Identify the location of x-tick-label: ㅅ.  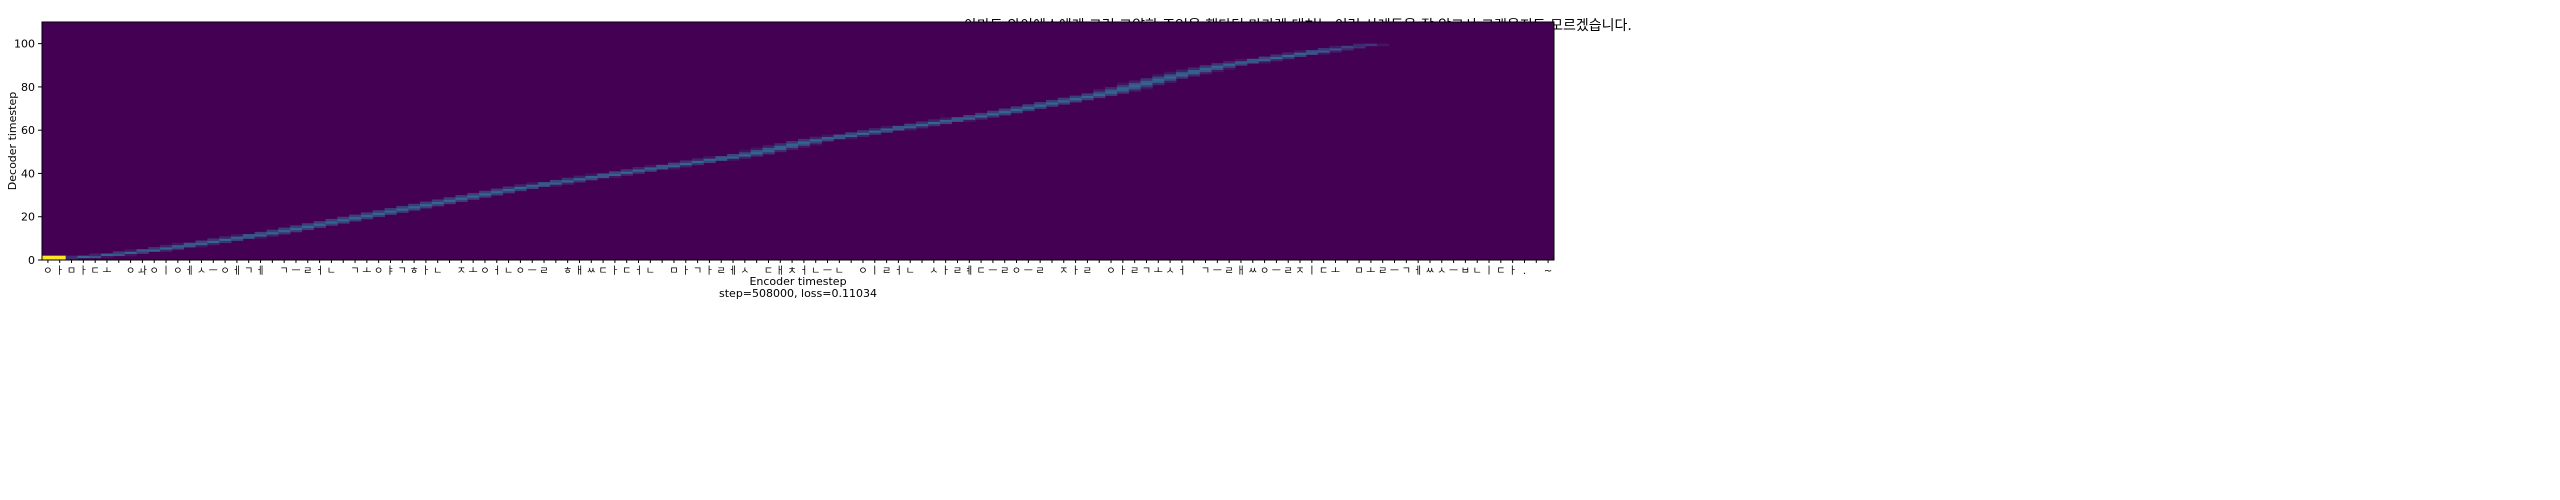
(744, 271).